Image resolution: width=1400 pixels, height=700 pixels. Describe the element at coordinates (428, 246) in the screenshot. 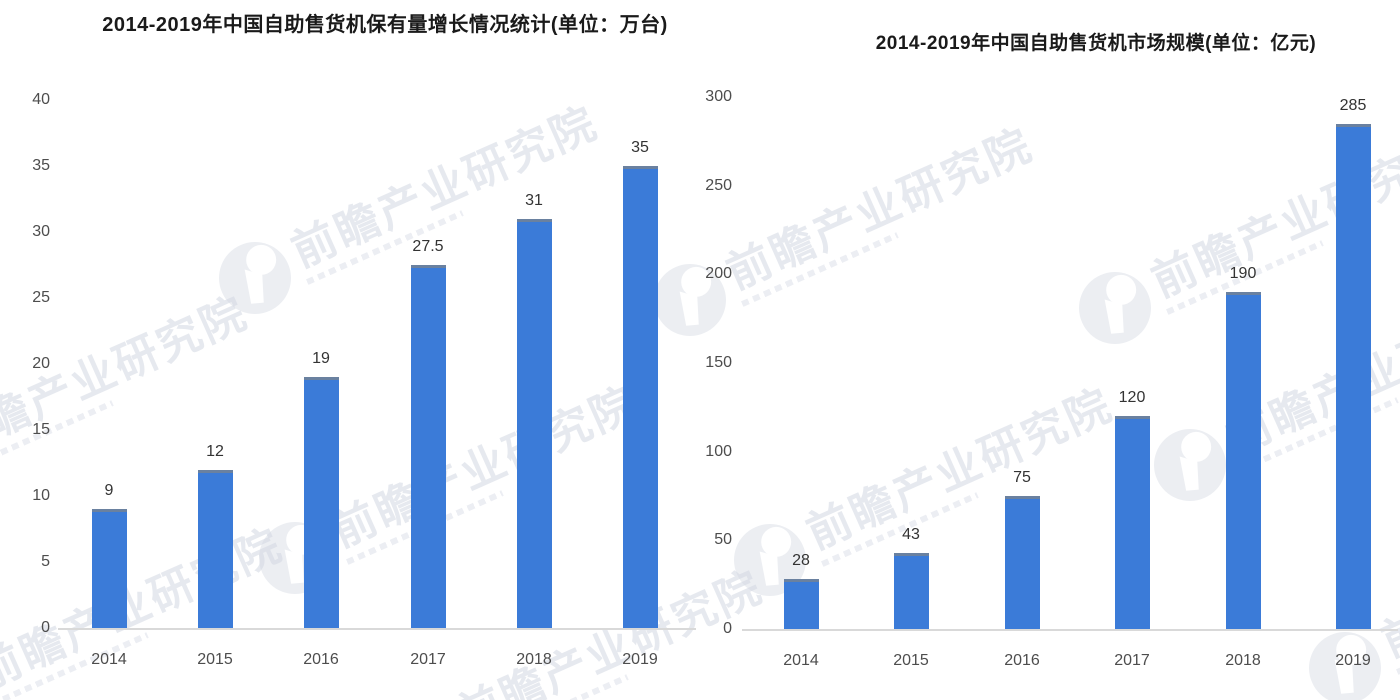

I see `bar-value-label: 27.5` at that location.